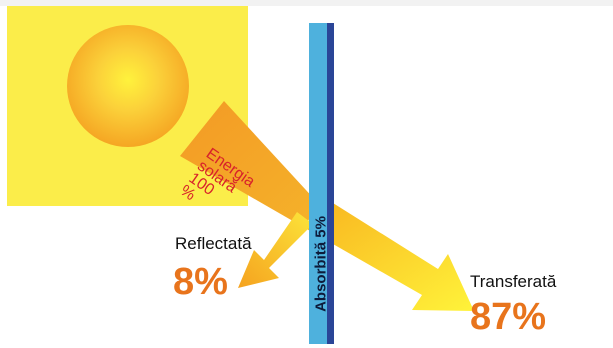 The width and height of the screenshot is (613, 348). What do you see at coordinates (248, 164) in the screenshot?
I see `incoming-energy-beam` at bounding box center [248, 164].